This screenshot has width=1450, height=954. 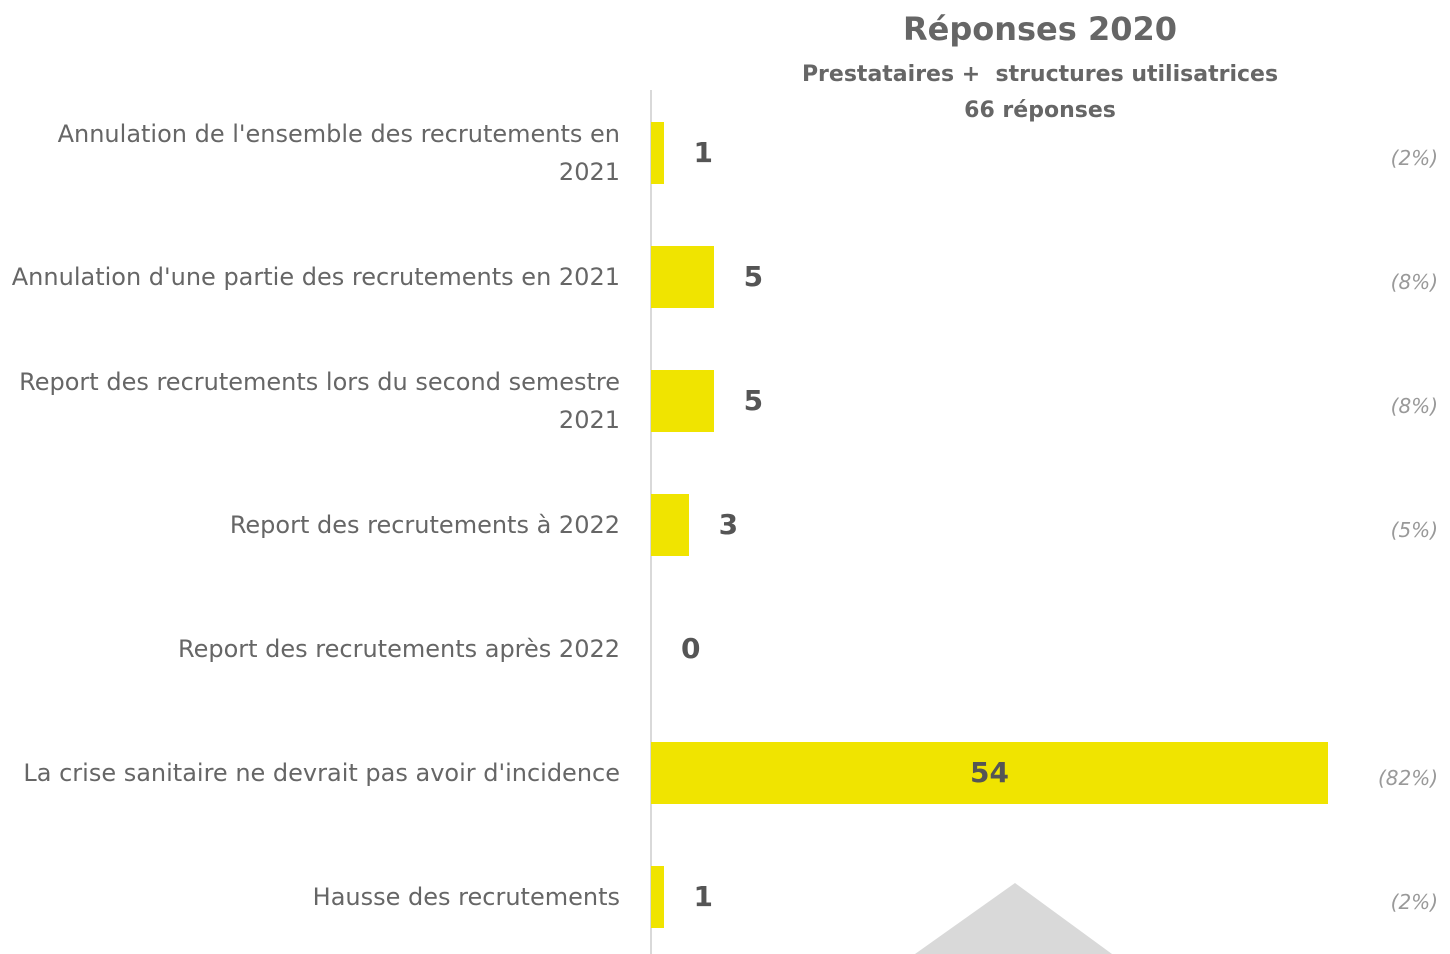 What do you see at coordinates (1013, 918) in the screenshot?
I see `triangle-shape` at bounding box center [1013, 918].